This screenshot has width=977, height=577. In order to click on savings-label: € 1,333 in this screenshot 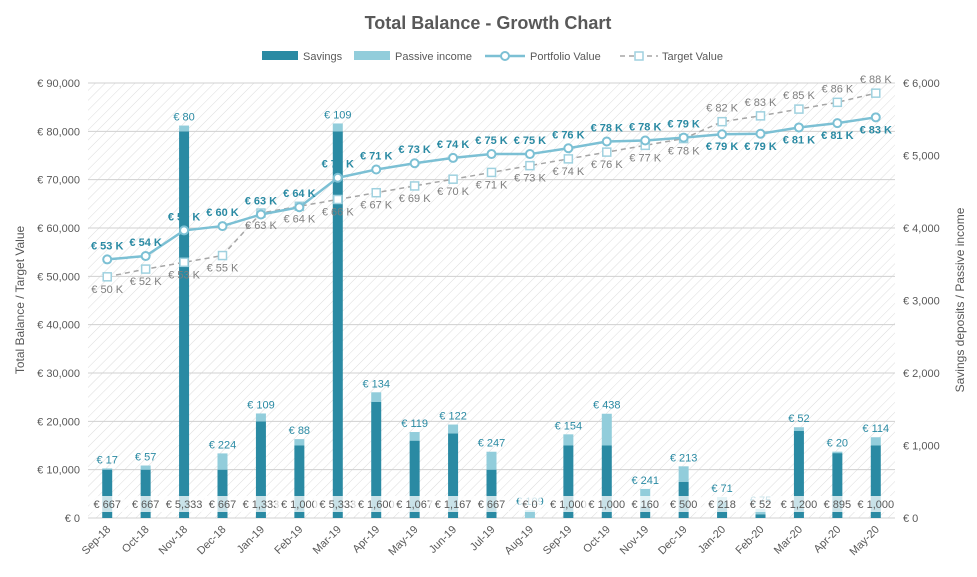, I will do `click(261, 505)`.